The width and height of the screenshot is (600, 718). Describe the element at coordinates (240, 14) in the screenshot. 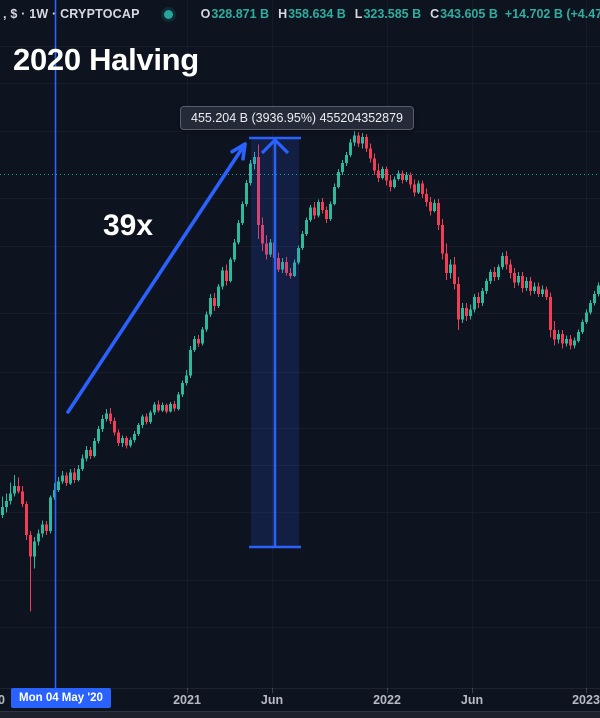

I see `ohlc-open-value: 328.871 B` at that location.